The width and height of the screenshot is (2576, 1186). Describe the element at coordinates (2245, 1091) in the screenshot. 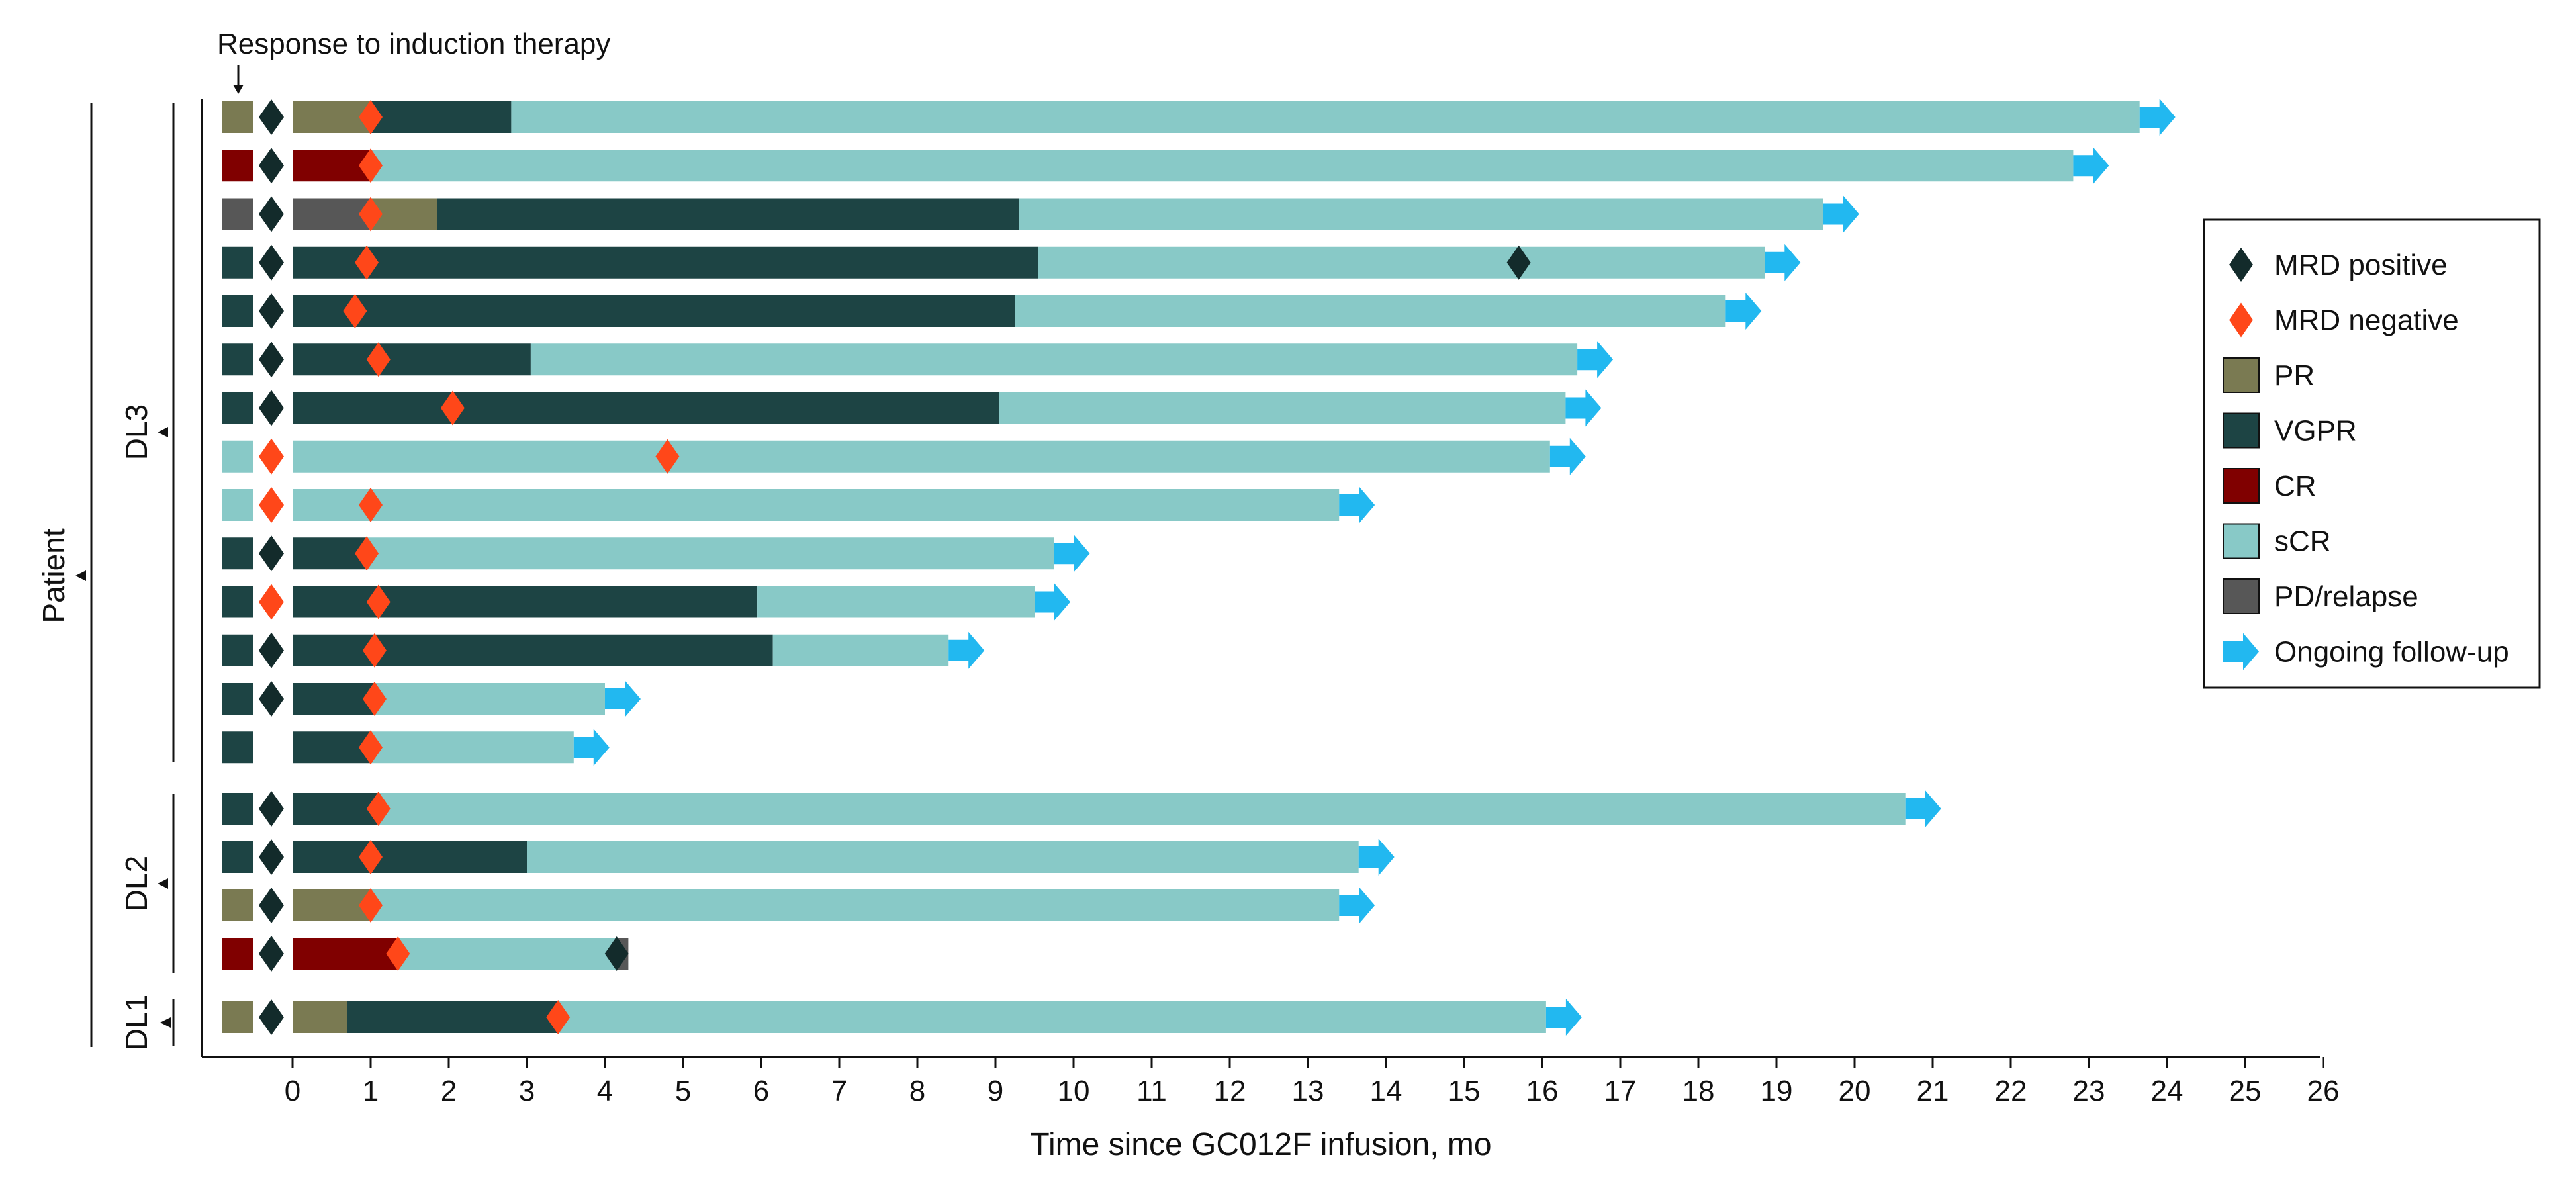

I see `x-tick-label: 25` at that location.